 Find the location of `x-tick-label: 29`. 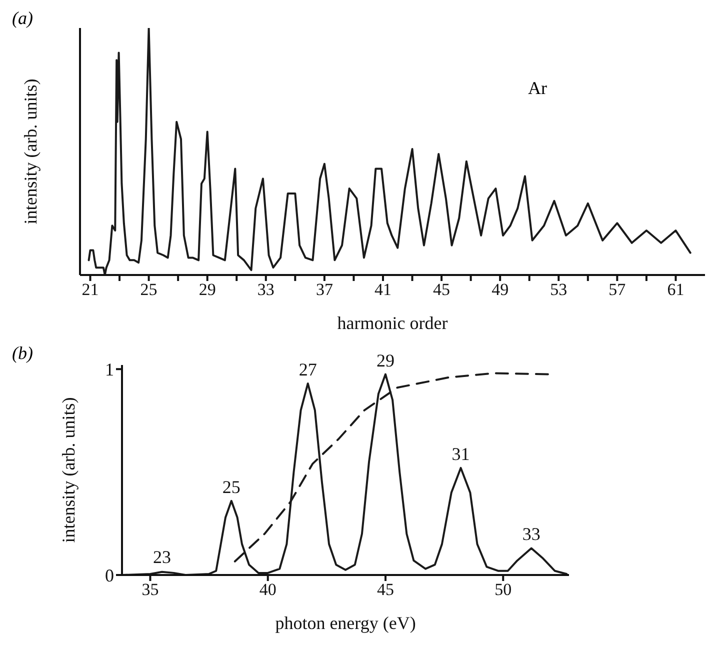

x-tick-label: 29 is located at coordinates (207, 290).